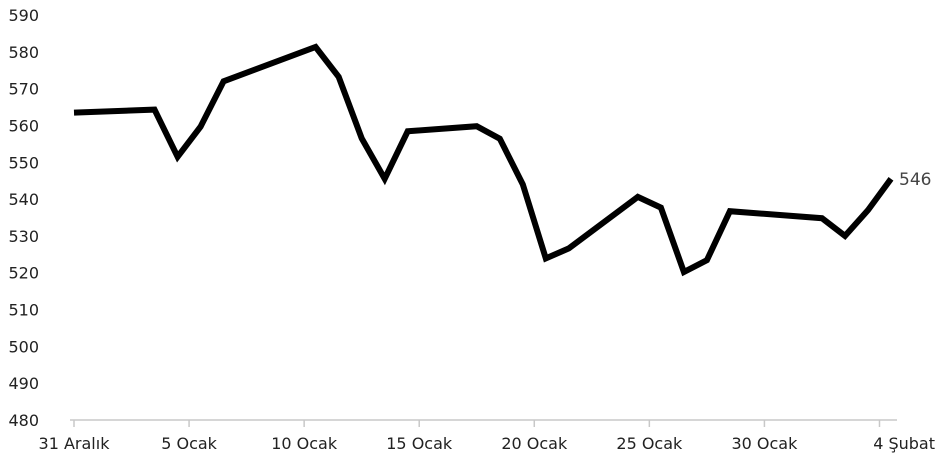  Describe the element at coordinates (649, 443) in the screenshot. I see `x-tick-label: 25 Ocak` at that location.